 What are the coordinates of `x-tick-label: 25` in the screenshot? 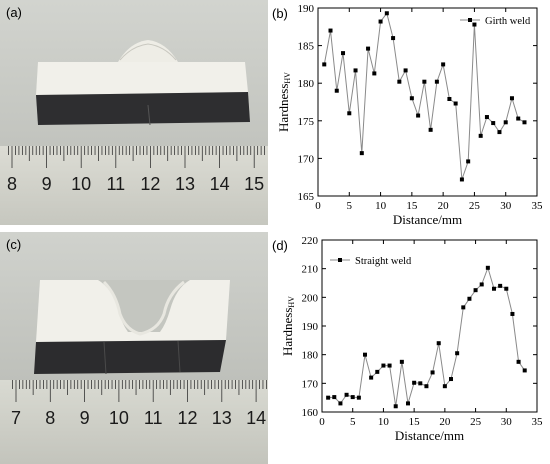 It's located at (476, 422).